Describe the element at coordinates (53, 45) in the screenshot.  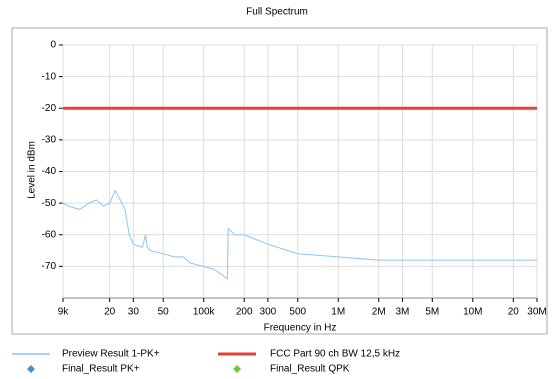
I see `y-tick-label: 0` at that location.